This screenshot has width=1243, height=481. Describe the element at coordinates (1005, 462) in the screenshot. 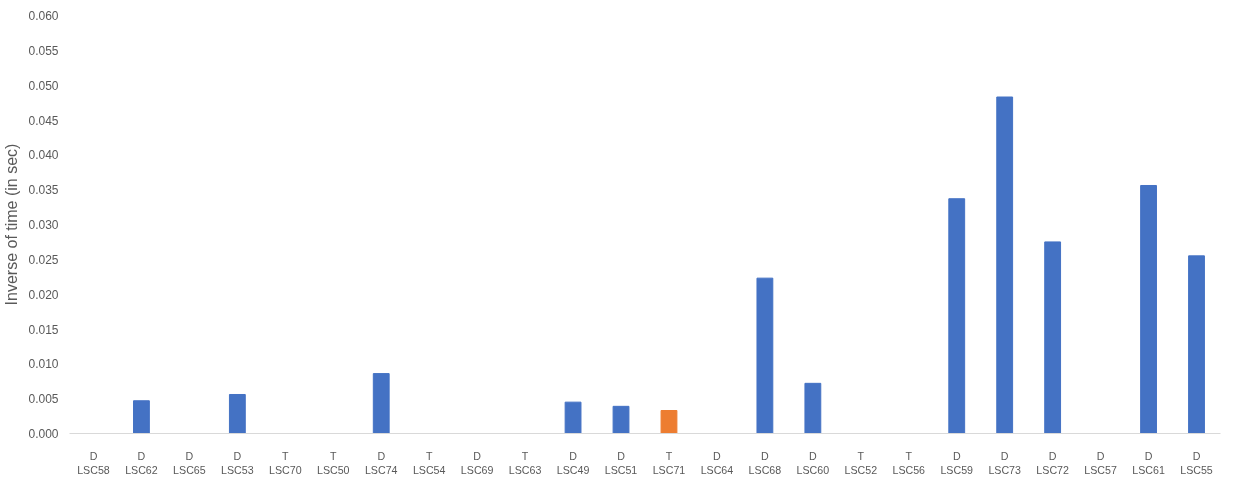

I see `x-tick-label: D LSC73` at that location.